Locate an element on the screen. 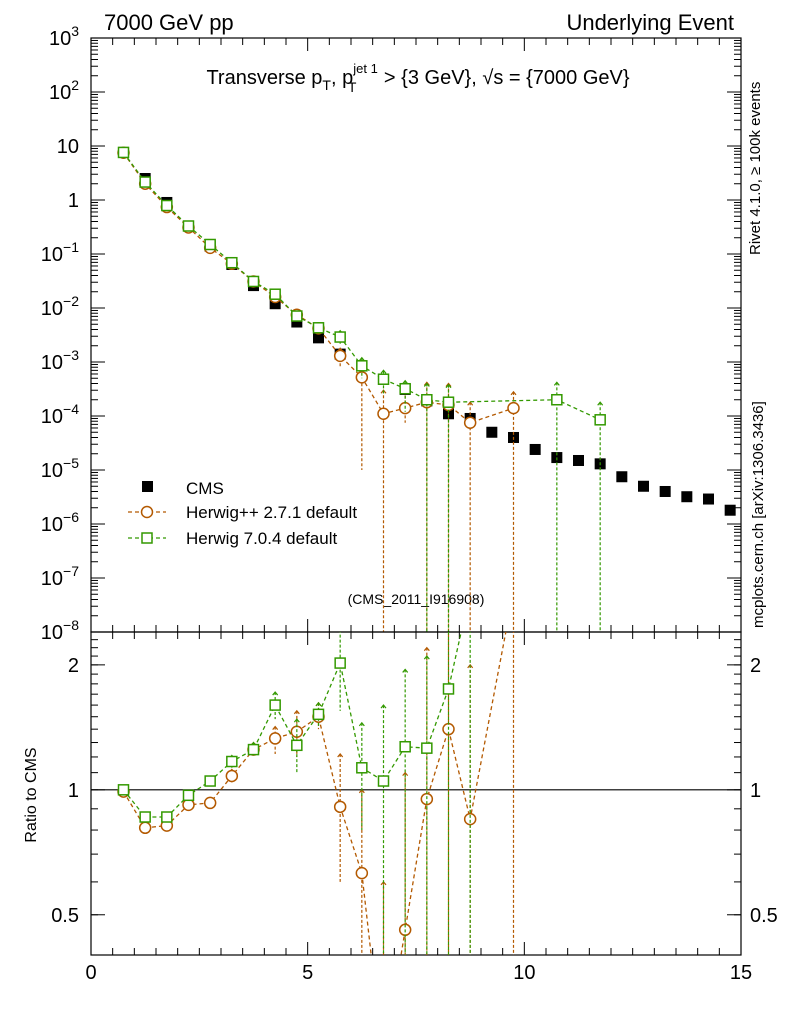 The width and height of the screenshot is (786, 1024). y-tick-label: 10⁻⁵ is located at coordinates (60, 468).